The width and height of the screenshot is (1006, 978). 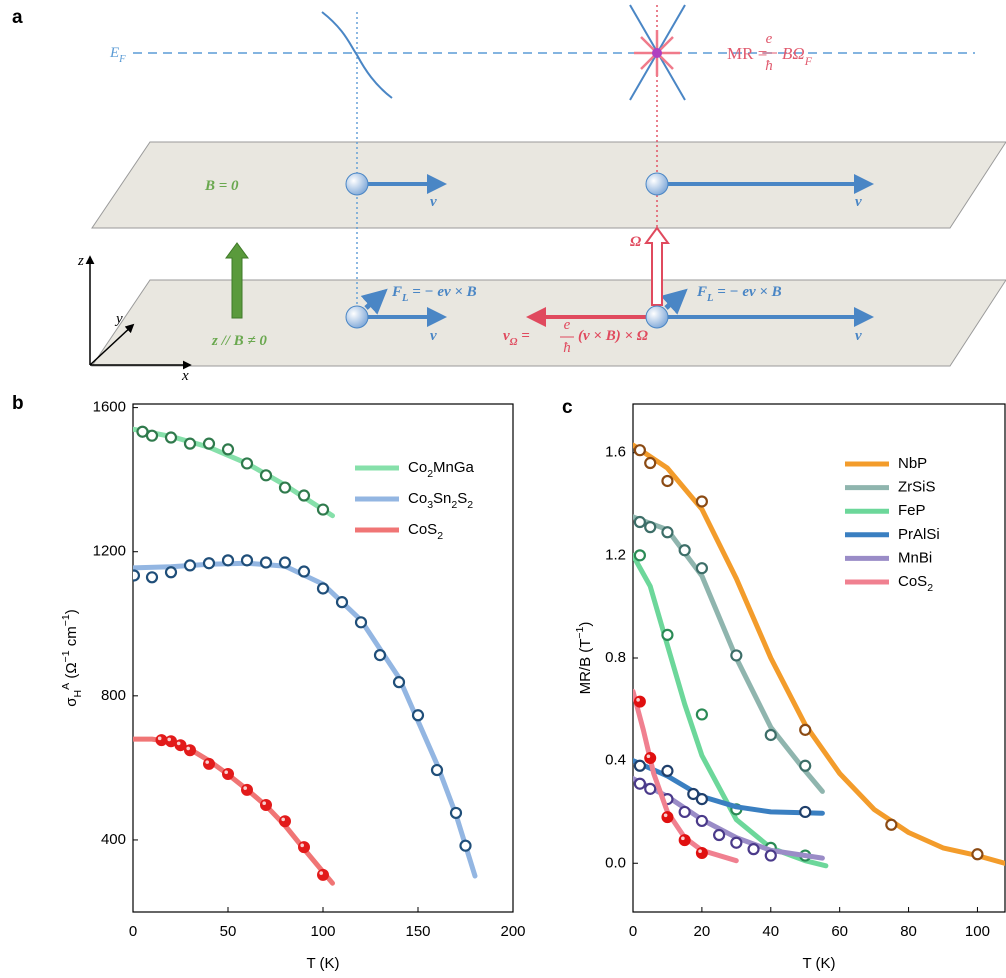 I want to click on y-axis-label: σHA (Ω−1 cm−1), so click(x=72, y=657).